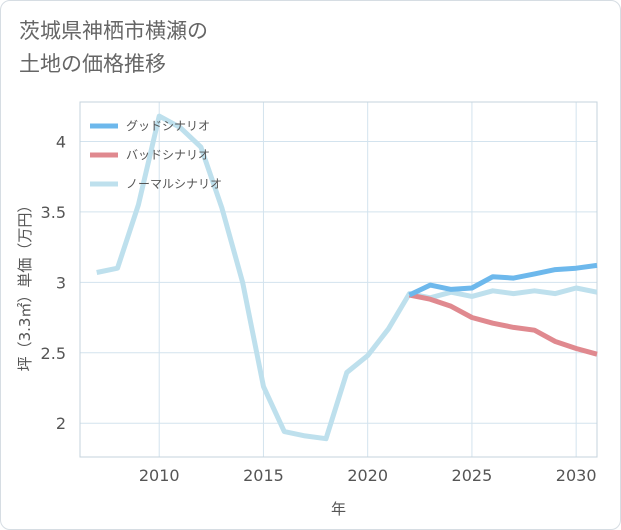  I want to click on y-tick-label: 3.5, so click(53, 212).